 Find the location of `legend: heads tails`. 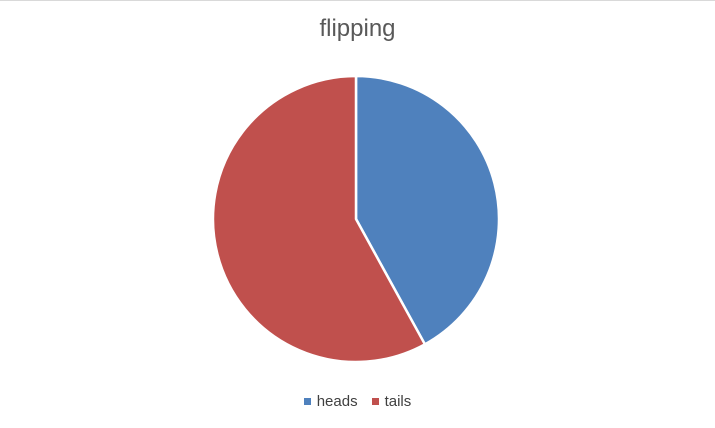

legend: heads tails is located at coordinates (357, 401).